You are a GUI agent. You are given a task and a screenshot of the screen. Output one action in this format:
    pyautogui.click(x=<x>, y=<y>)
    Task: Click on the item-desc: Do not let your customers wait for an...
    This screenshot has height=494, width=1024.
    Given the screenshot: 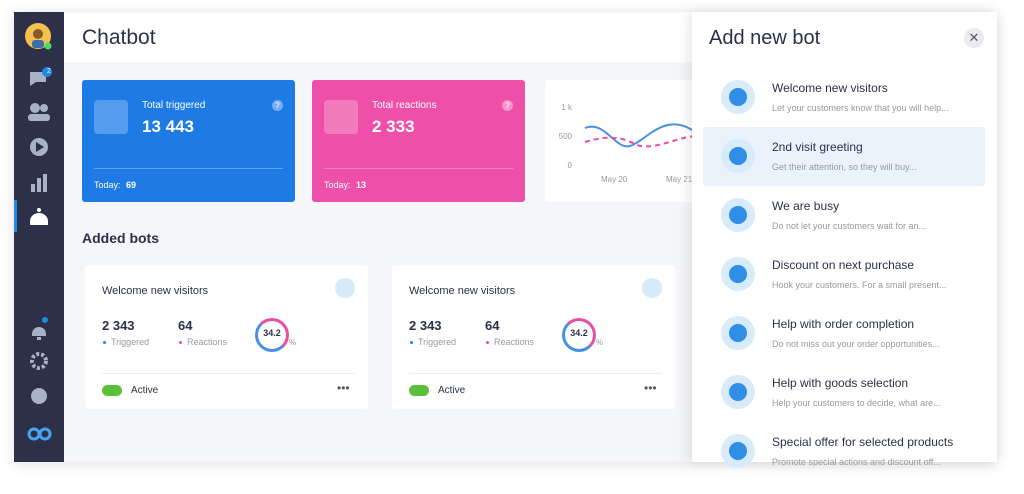 What is the action you would take?
    pyautogui.click(x=849, y=226)
    